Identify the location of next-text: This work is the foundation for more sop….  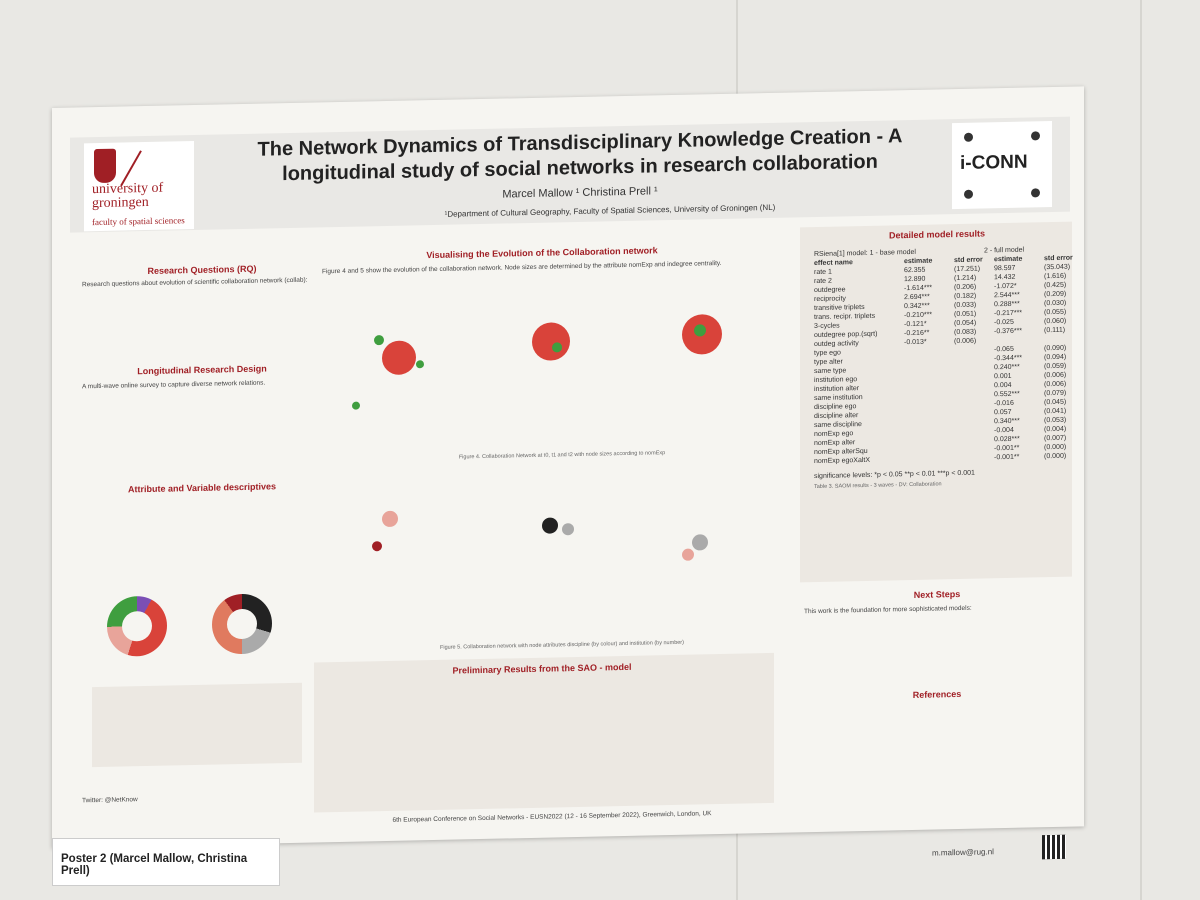
(888, 610).